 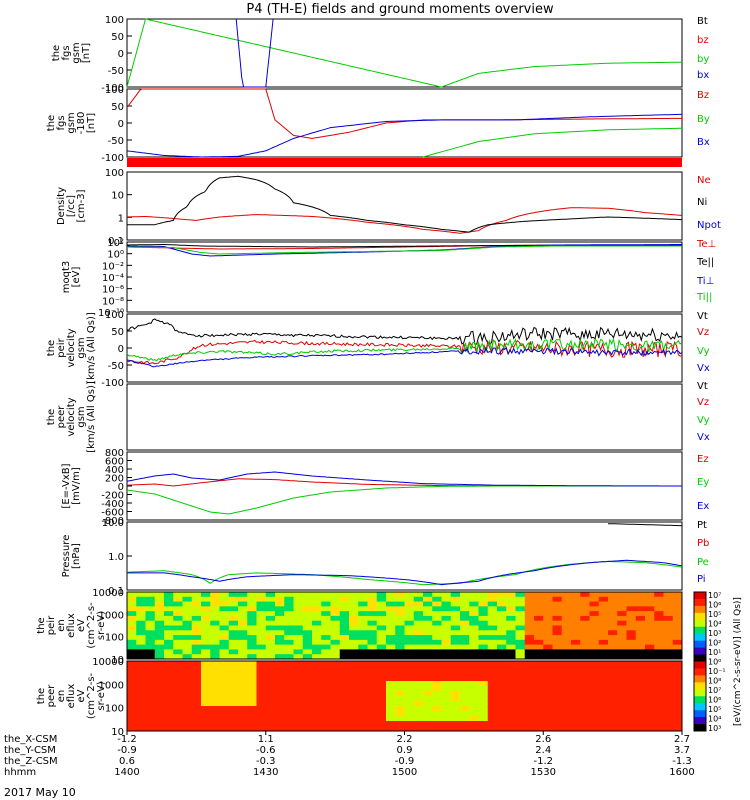 What do you see at coordinates (61, 206) in the screenshot?
I see `y-axis-label: Density` at bounding box center [61, 206].